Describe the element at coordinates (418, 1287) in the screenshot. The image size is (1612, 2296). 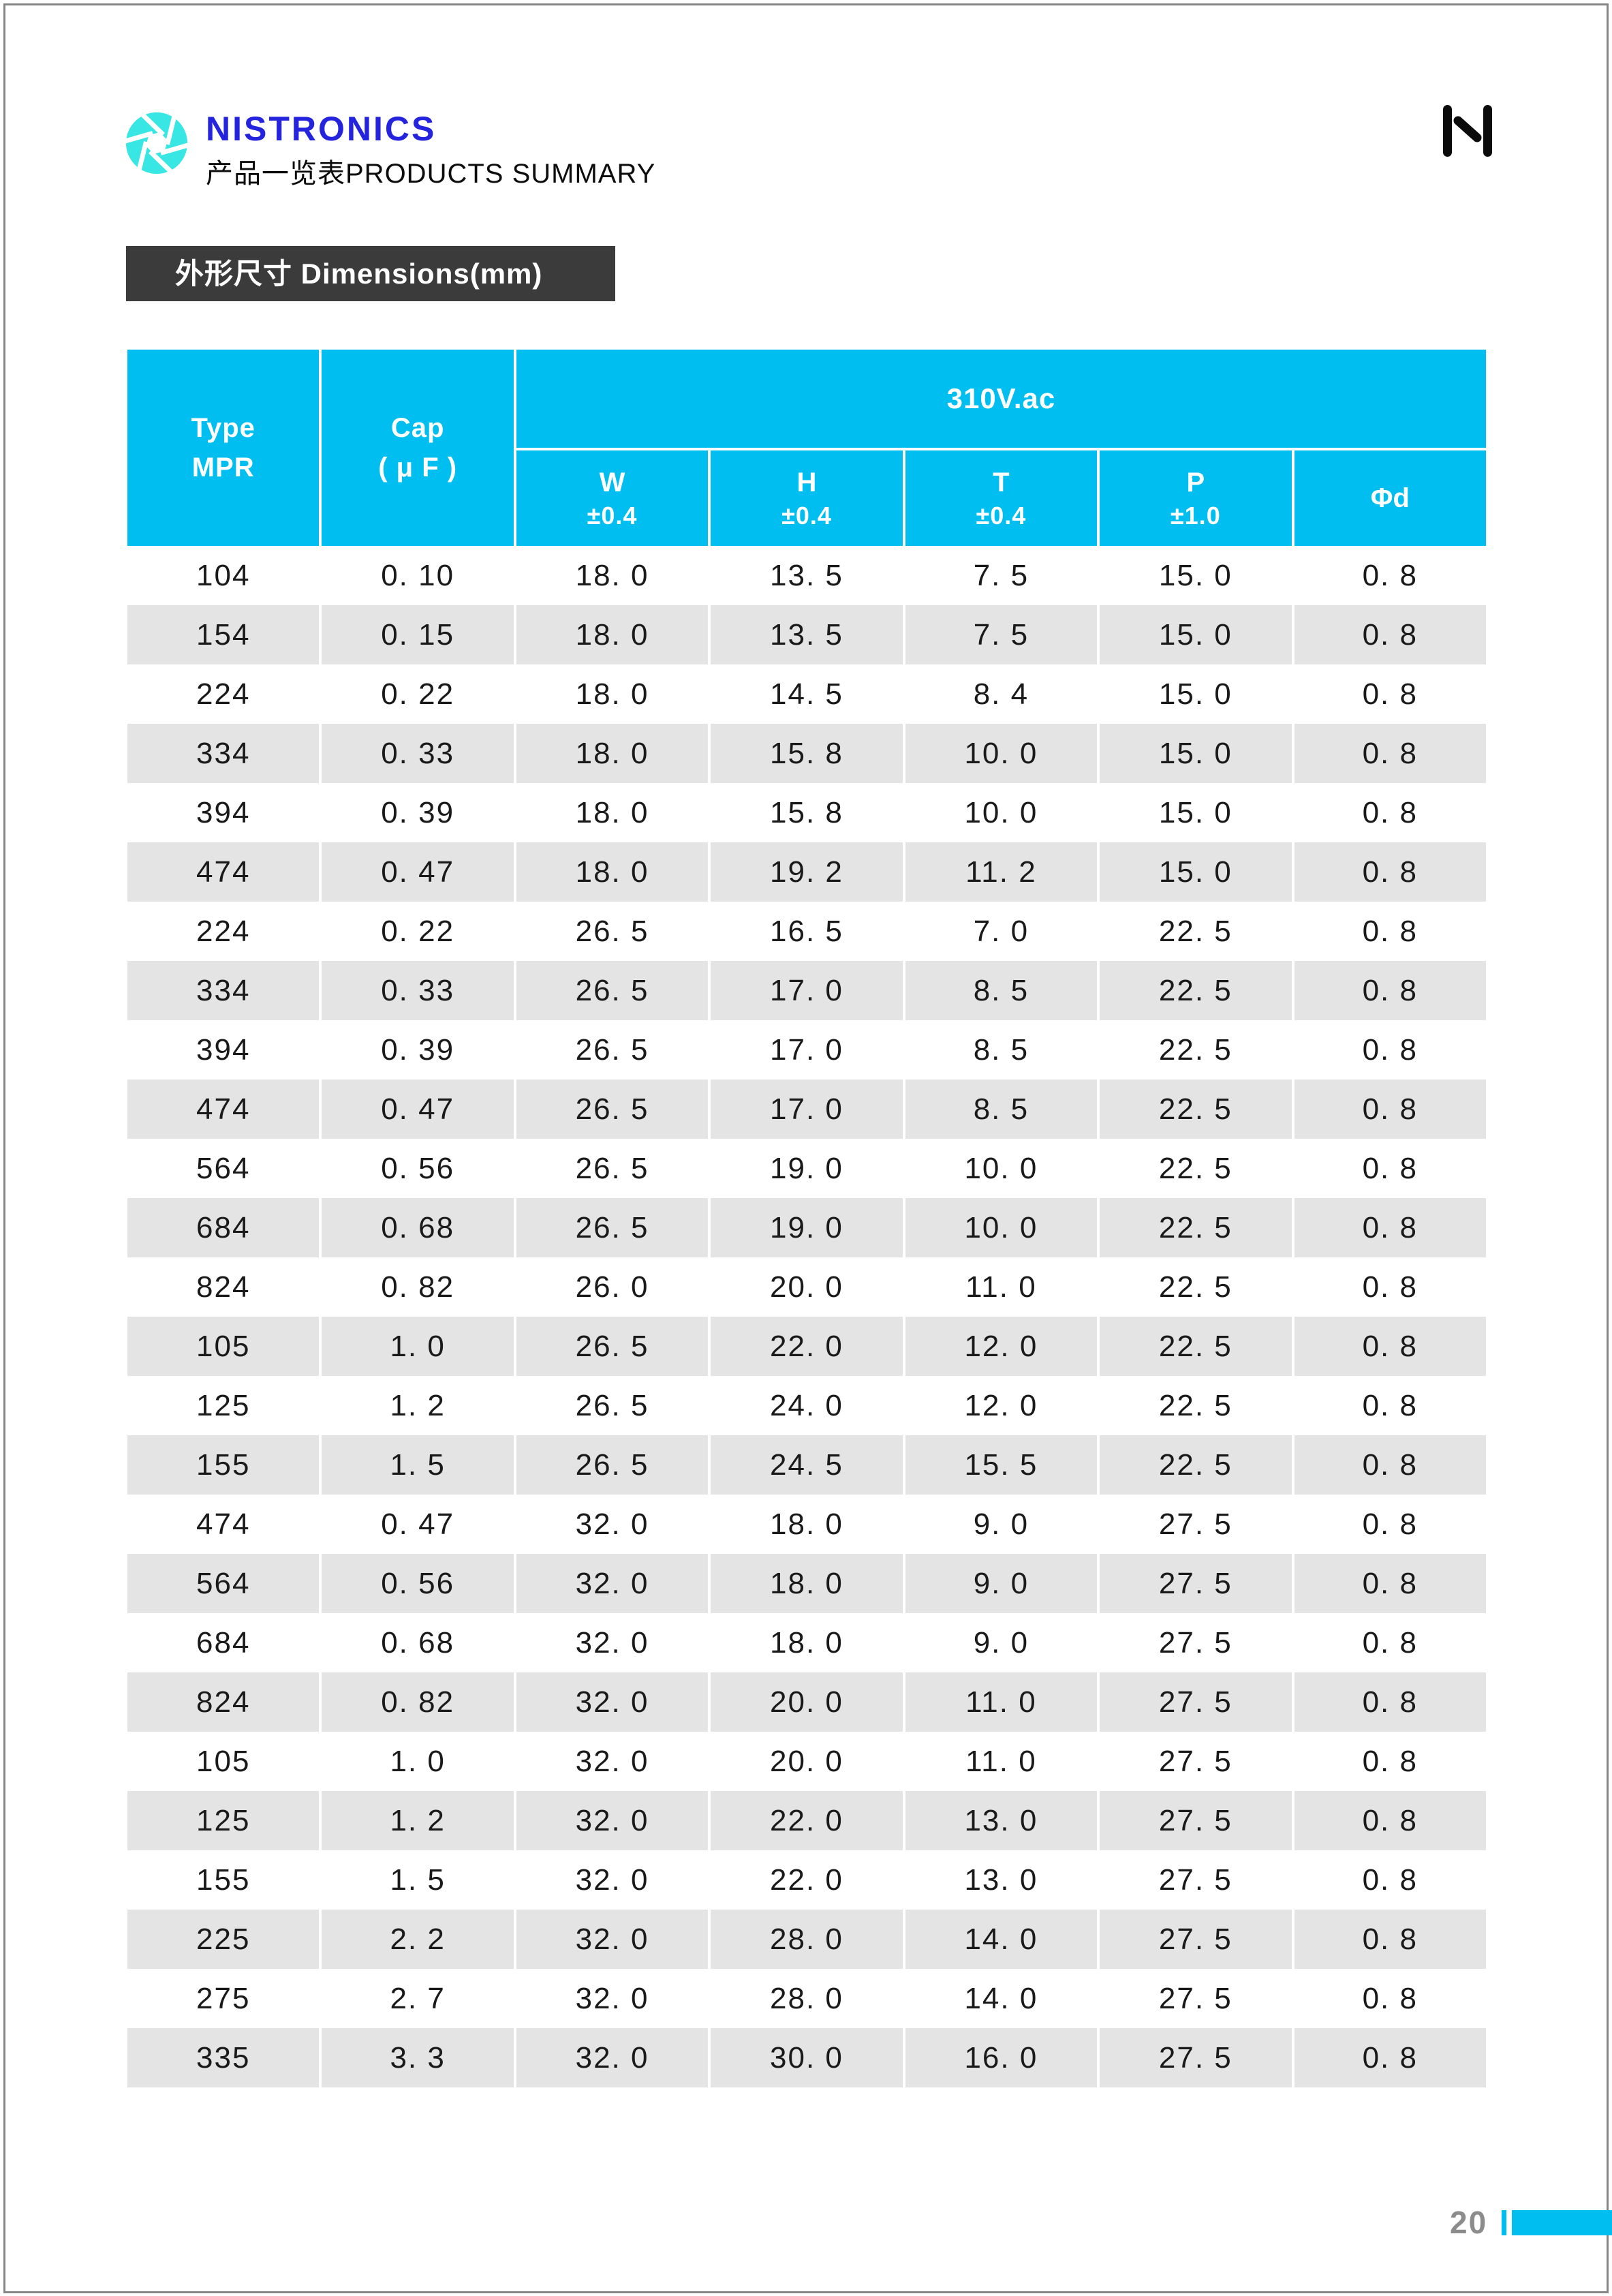
I see `table-cell: 0. 82` at that location.